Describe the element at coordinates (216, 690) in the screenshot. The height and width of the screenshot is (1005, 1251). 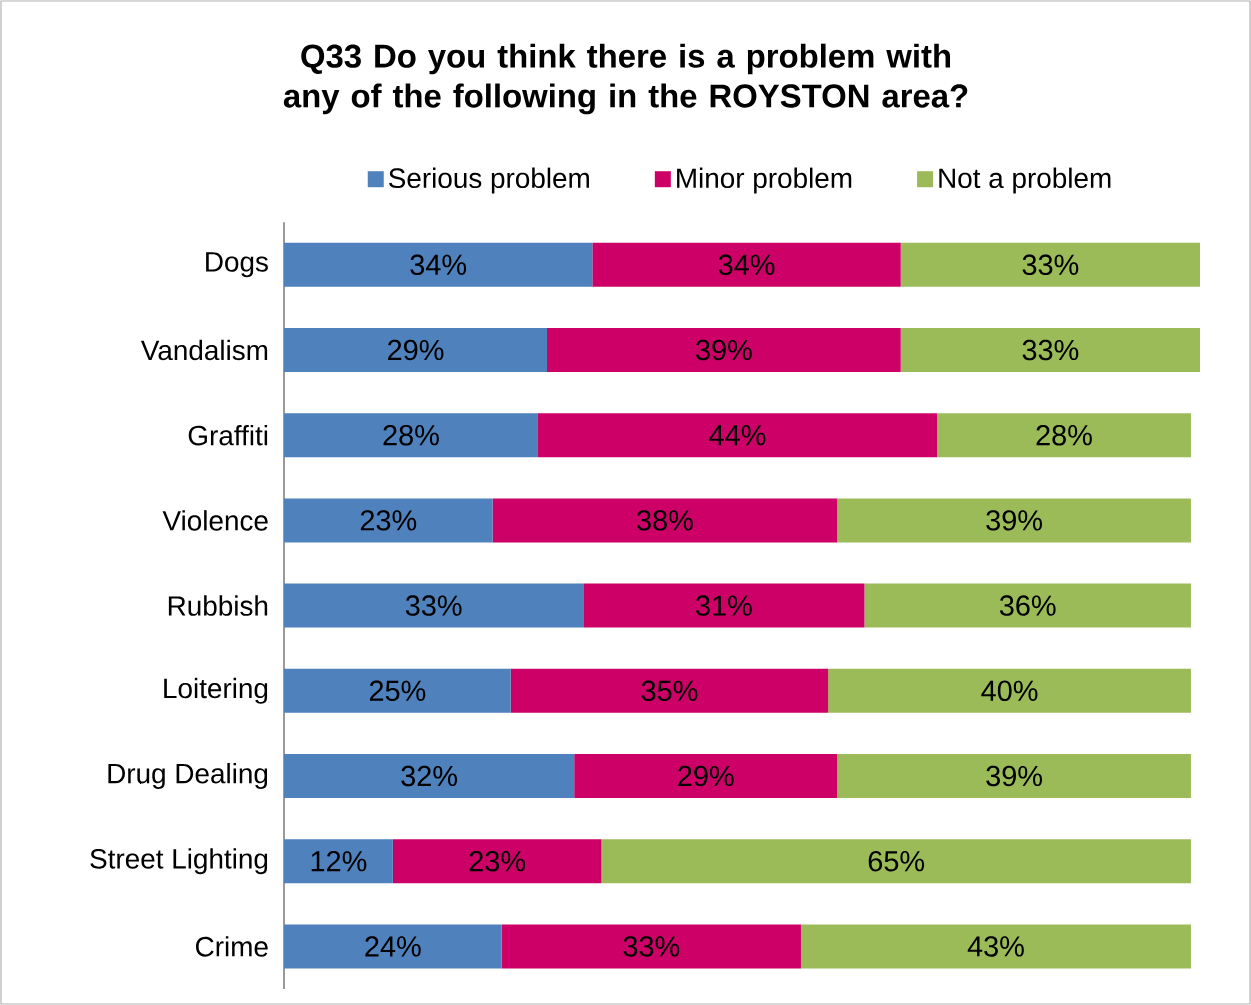
I see `y-tick-label: Loitering` at that location.